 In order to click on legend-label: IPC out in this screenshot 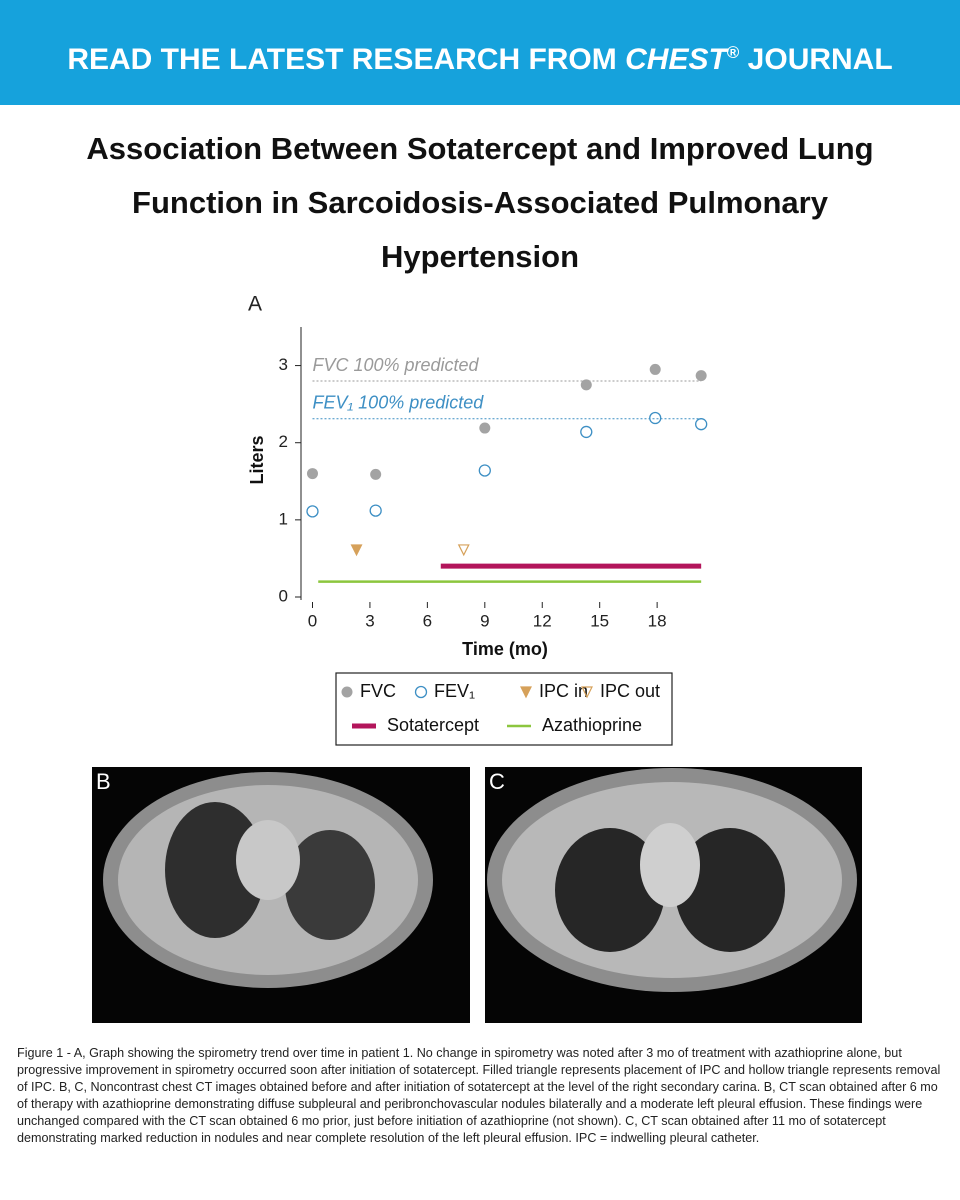, I will do `click(630, 691)`.